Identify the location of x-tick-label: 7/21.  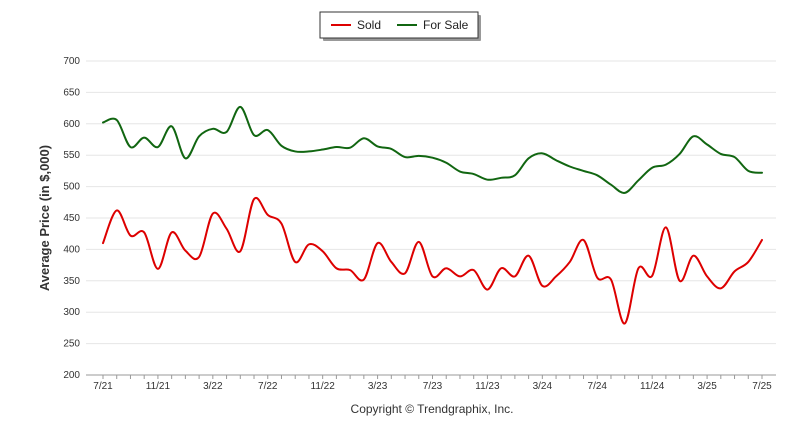
(103, 386).